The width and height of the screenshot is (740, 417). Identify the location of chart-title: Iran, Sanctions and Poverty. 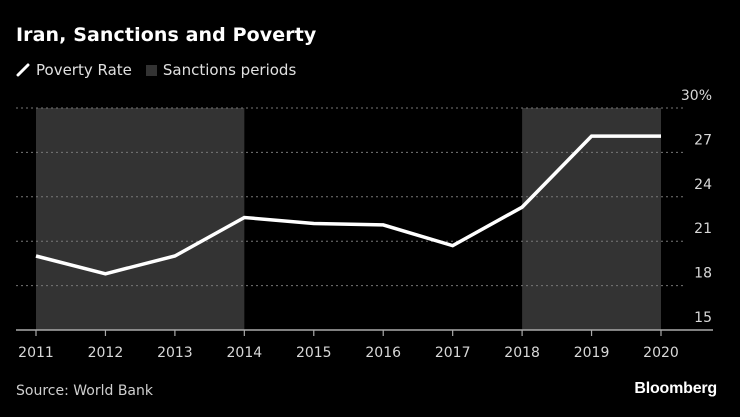
(166, 35).